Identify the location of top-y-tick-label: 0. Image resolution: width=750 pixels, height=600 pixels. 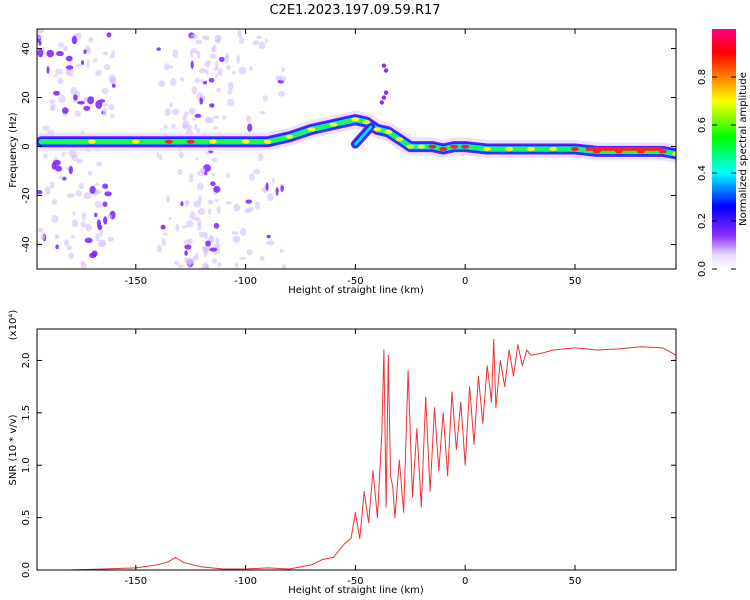
(26, 146).